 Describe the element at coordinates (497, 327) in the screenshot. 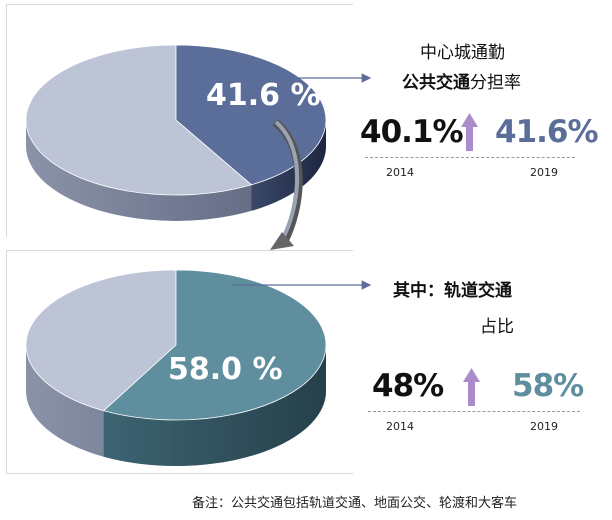

I see `bottom-title-line2: 占比` at that location.